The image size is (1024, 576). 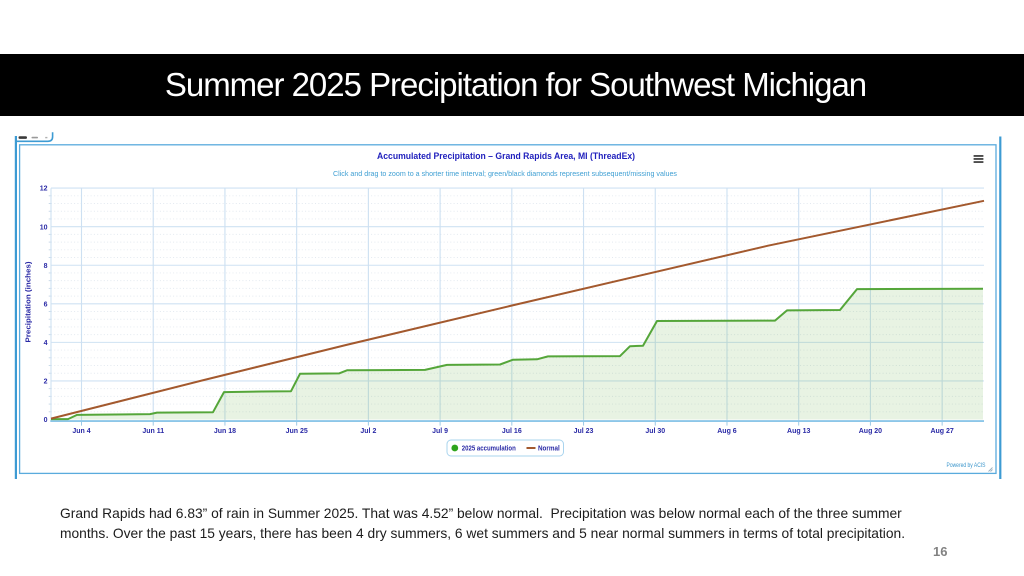 What do you see at coordinates (584, 431) in the screenshot?
I see `svg-text: Jul 23` at bounding box center [584, 431].